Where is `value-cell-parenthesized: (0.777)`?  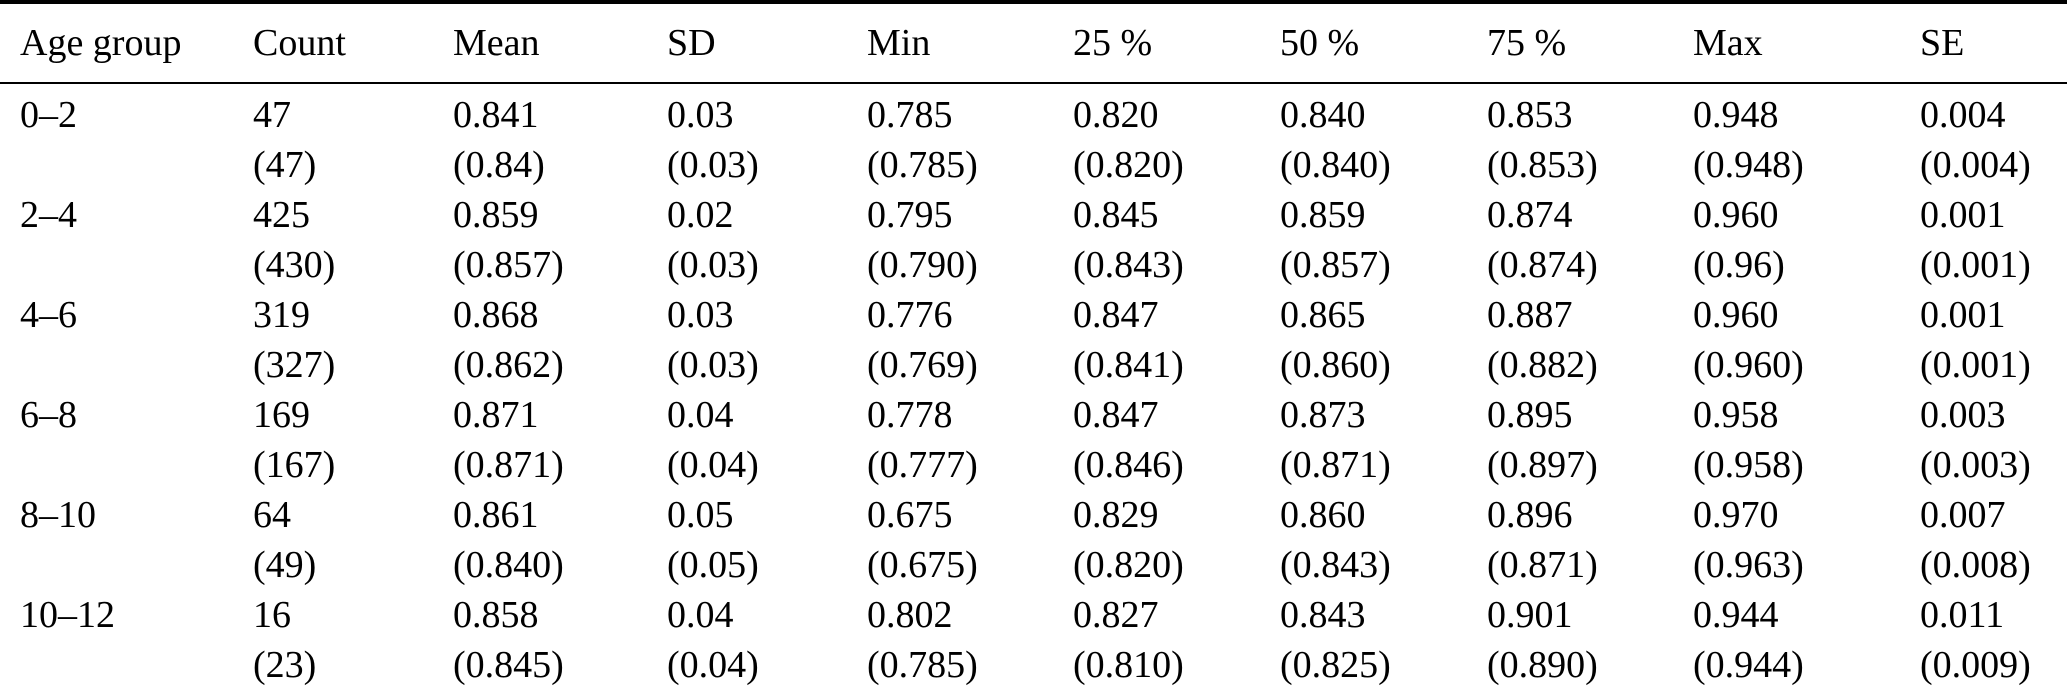
value-cell-parenthesized: (0.777) is located at coordinates (922, 465).